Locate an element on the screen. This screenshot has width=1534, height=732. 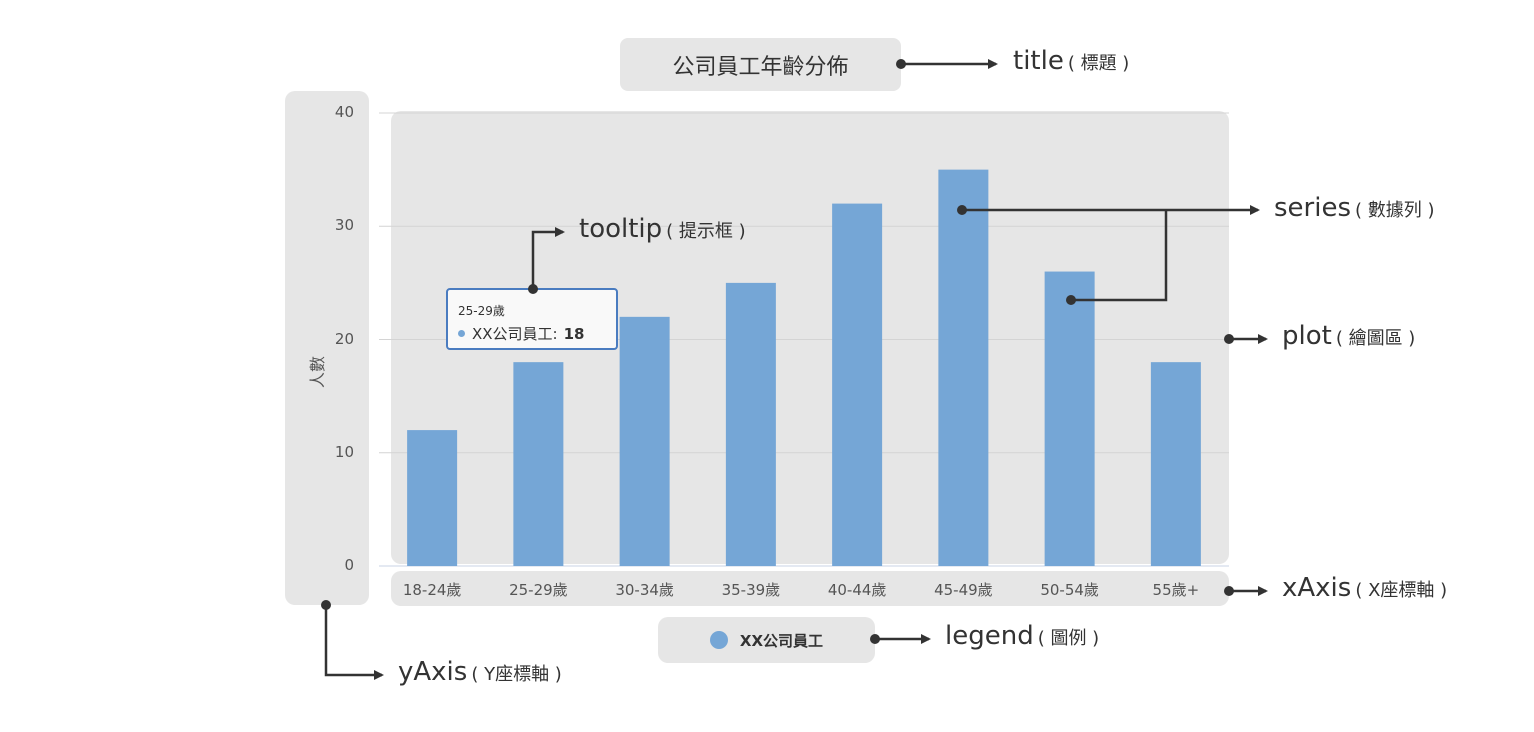
tooltip-arrow-dot is located at coordinates (533, 289).